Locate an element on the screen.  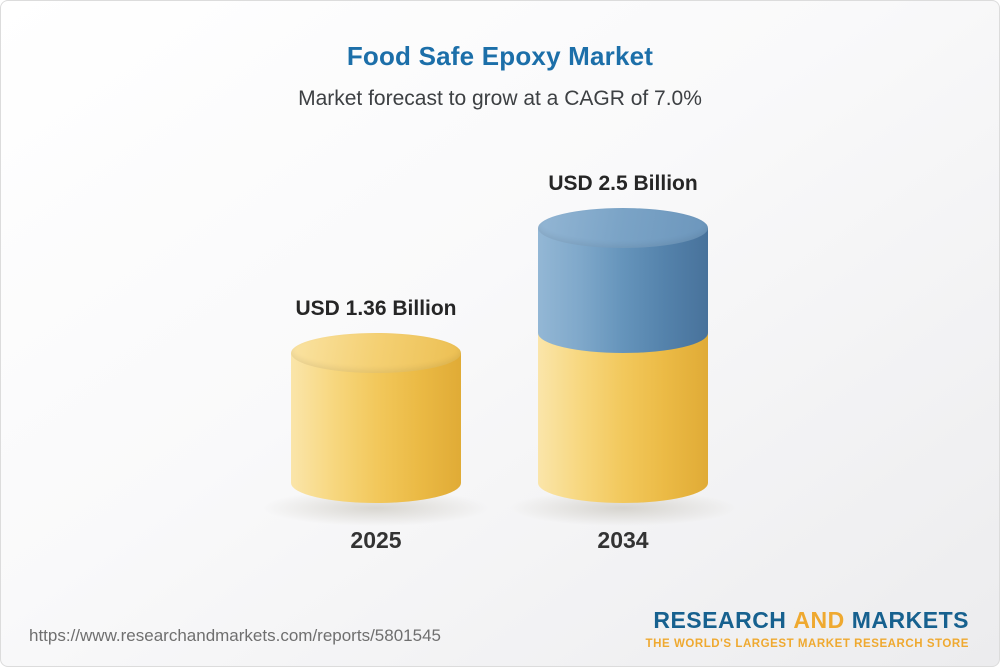
logo-word-research: RESEARCH is located at coordinates (720, 620).